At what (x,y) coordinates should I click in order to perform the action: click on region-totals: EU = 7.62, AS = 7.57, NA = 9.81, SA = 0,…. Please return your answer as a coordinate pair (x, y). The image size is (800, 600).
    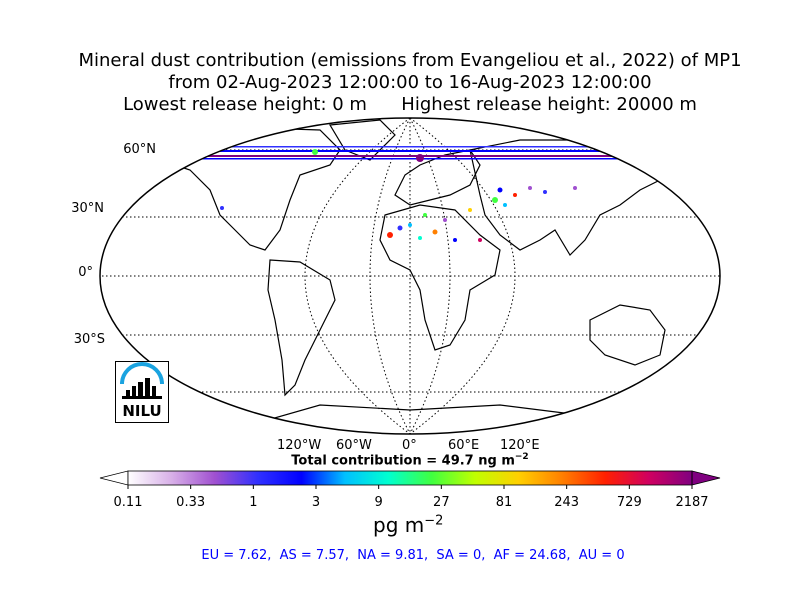
    Looking at the image, I should click on (413, 555).